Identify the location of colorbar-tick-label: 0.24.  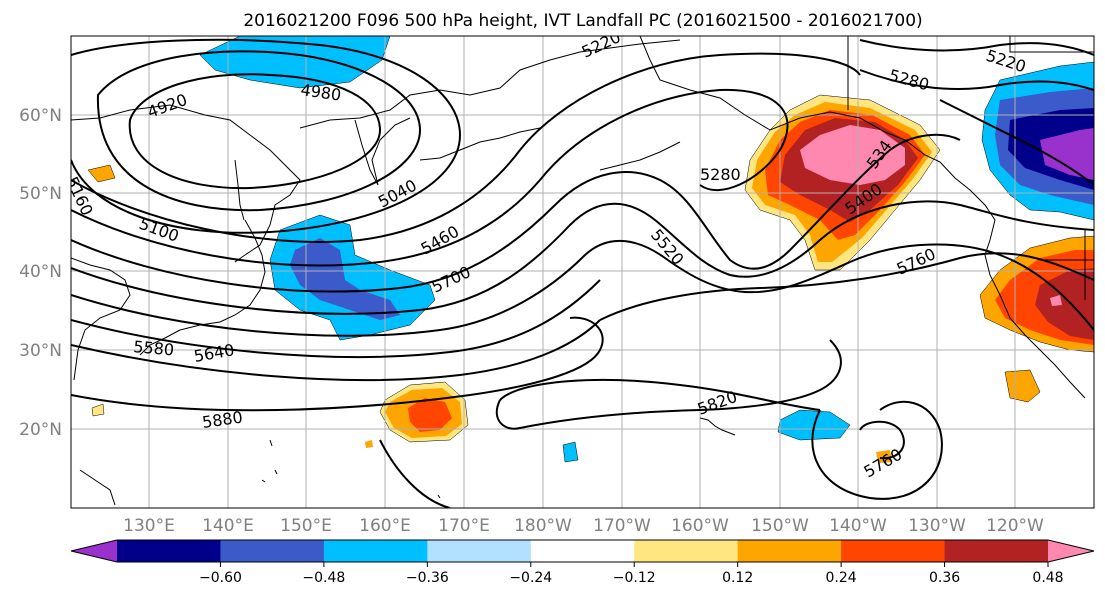
(841, 578).